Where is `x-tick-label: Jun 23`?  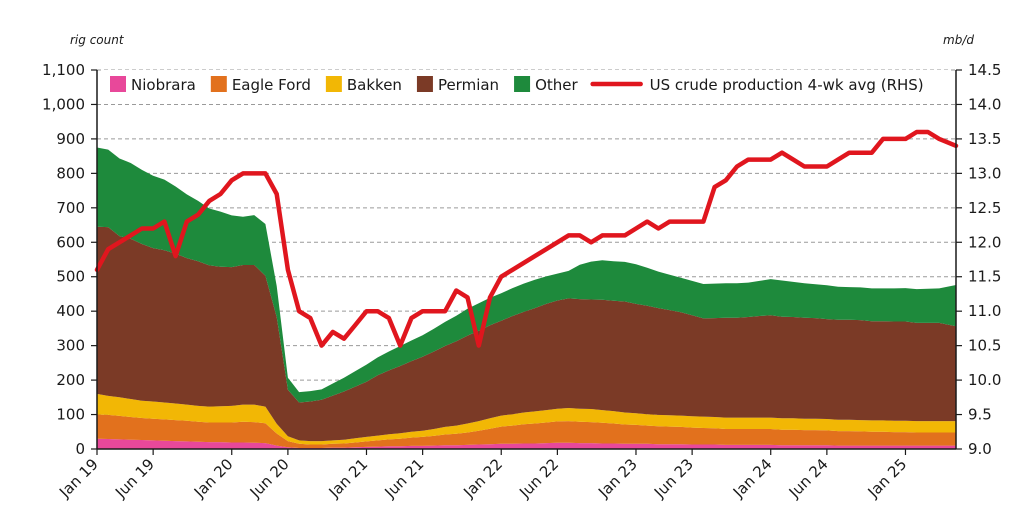
x-tick-label: Jun 23 is located at coordinates (673, 478).